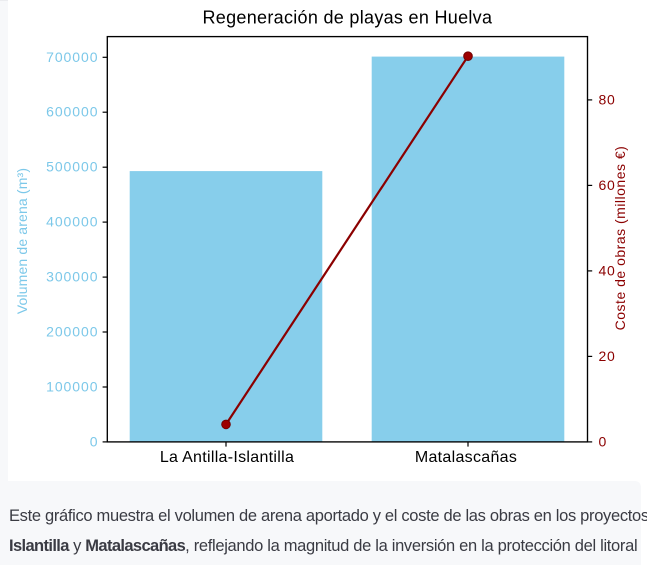  I want to click on svg-text: 300000, so click(72, 277).